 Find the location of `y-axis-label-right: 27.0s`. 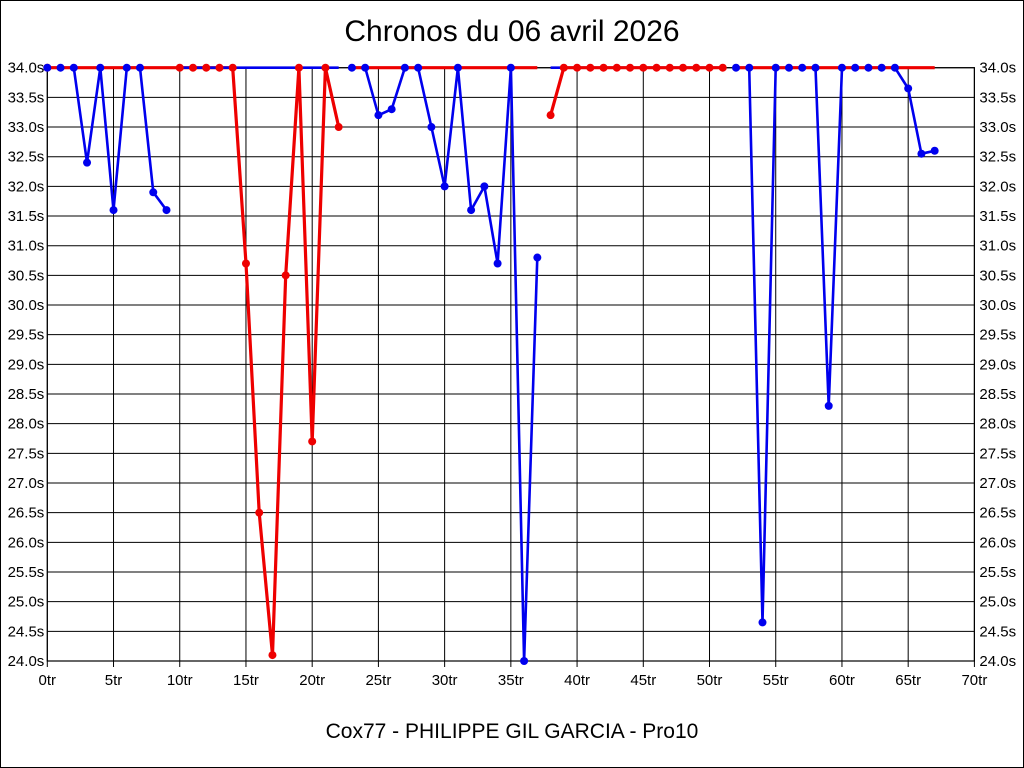

y-axis-label-right: 27.0s is located at coordinates (997, 483).